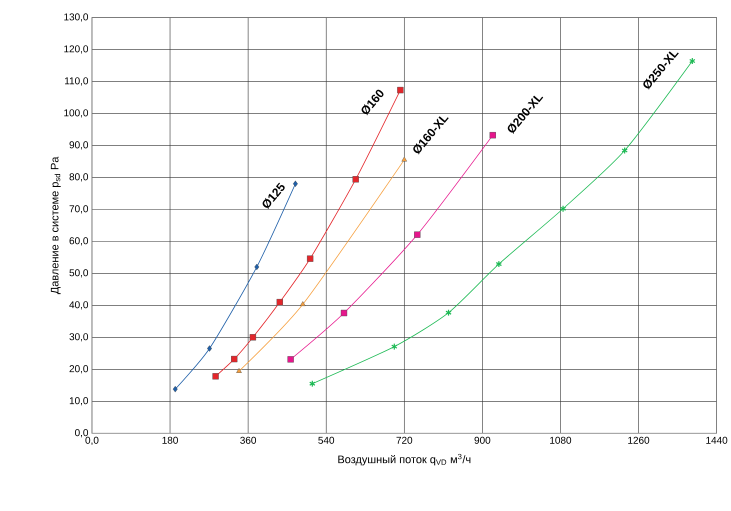 The image size is (731, 511). Describe the element at coordinates (76, 113) in the screenshot. I see `y-tick-label: 100,0` at that location.